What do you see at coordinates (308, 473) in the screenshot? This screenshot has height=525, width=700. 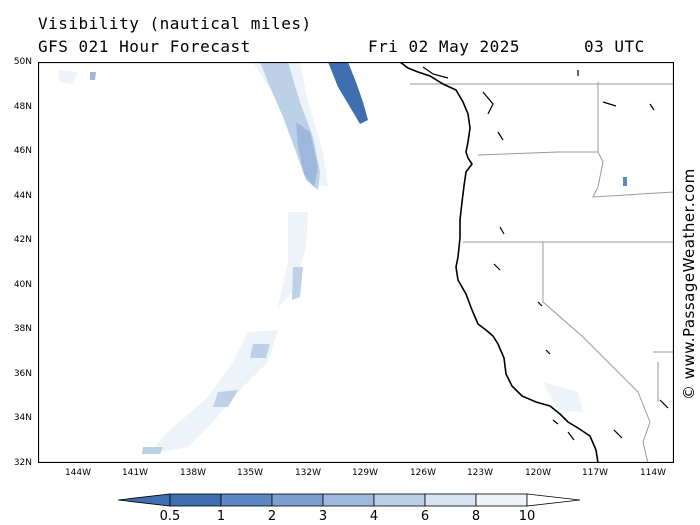 I see `lon-tick: 132W` at bounding box center [308, 473].